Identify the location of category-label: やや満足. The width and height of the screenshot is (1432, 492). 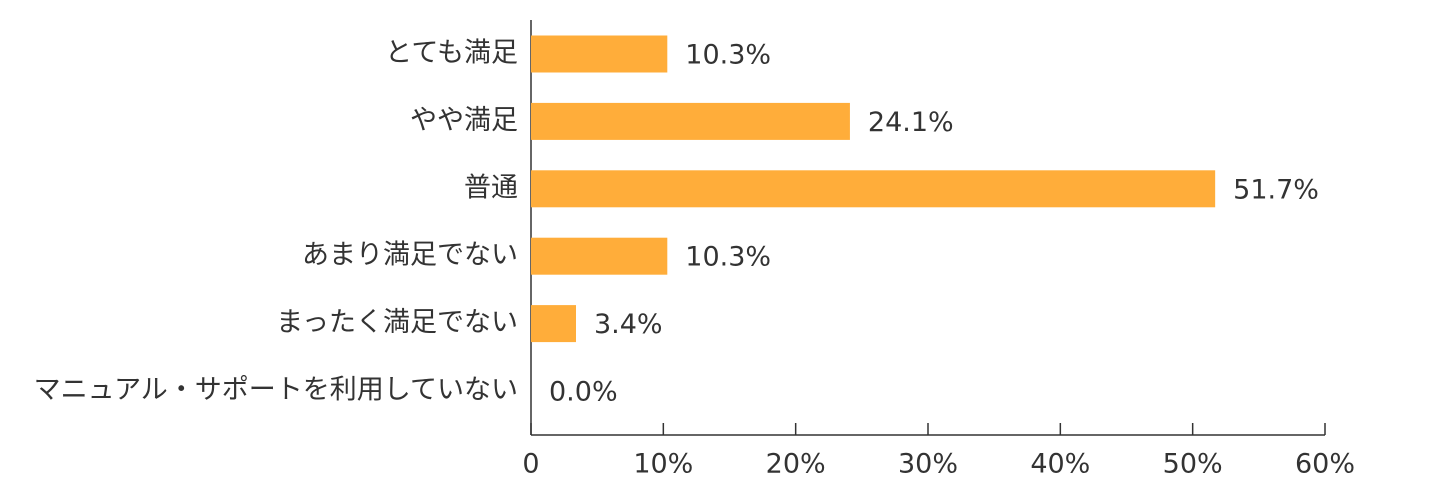
(464, 120).